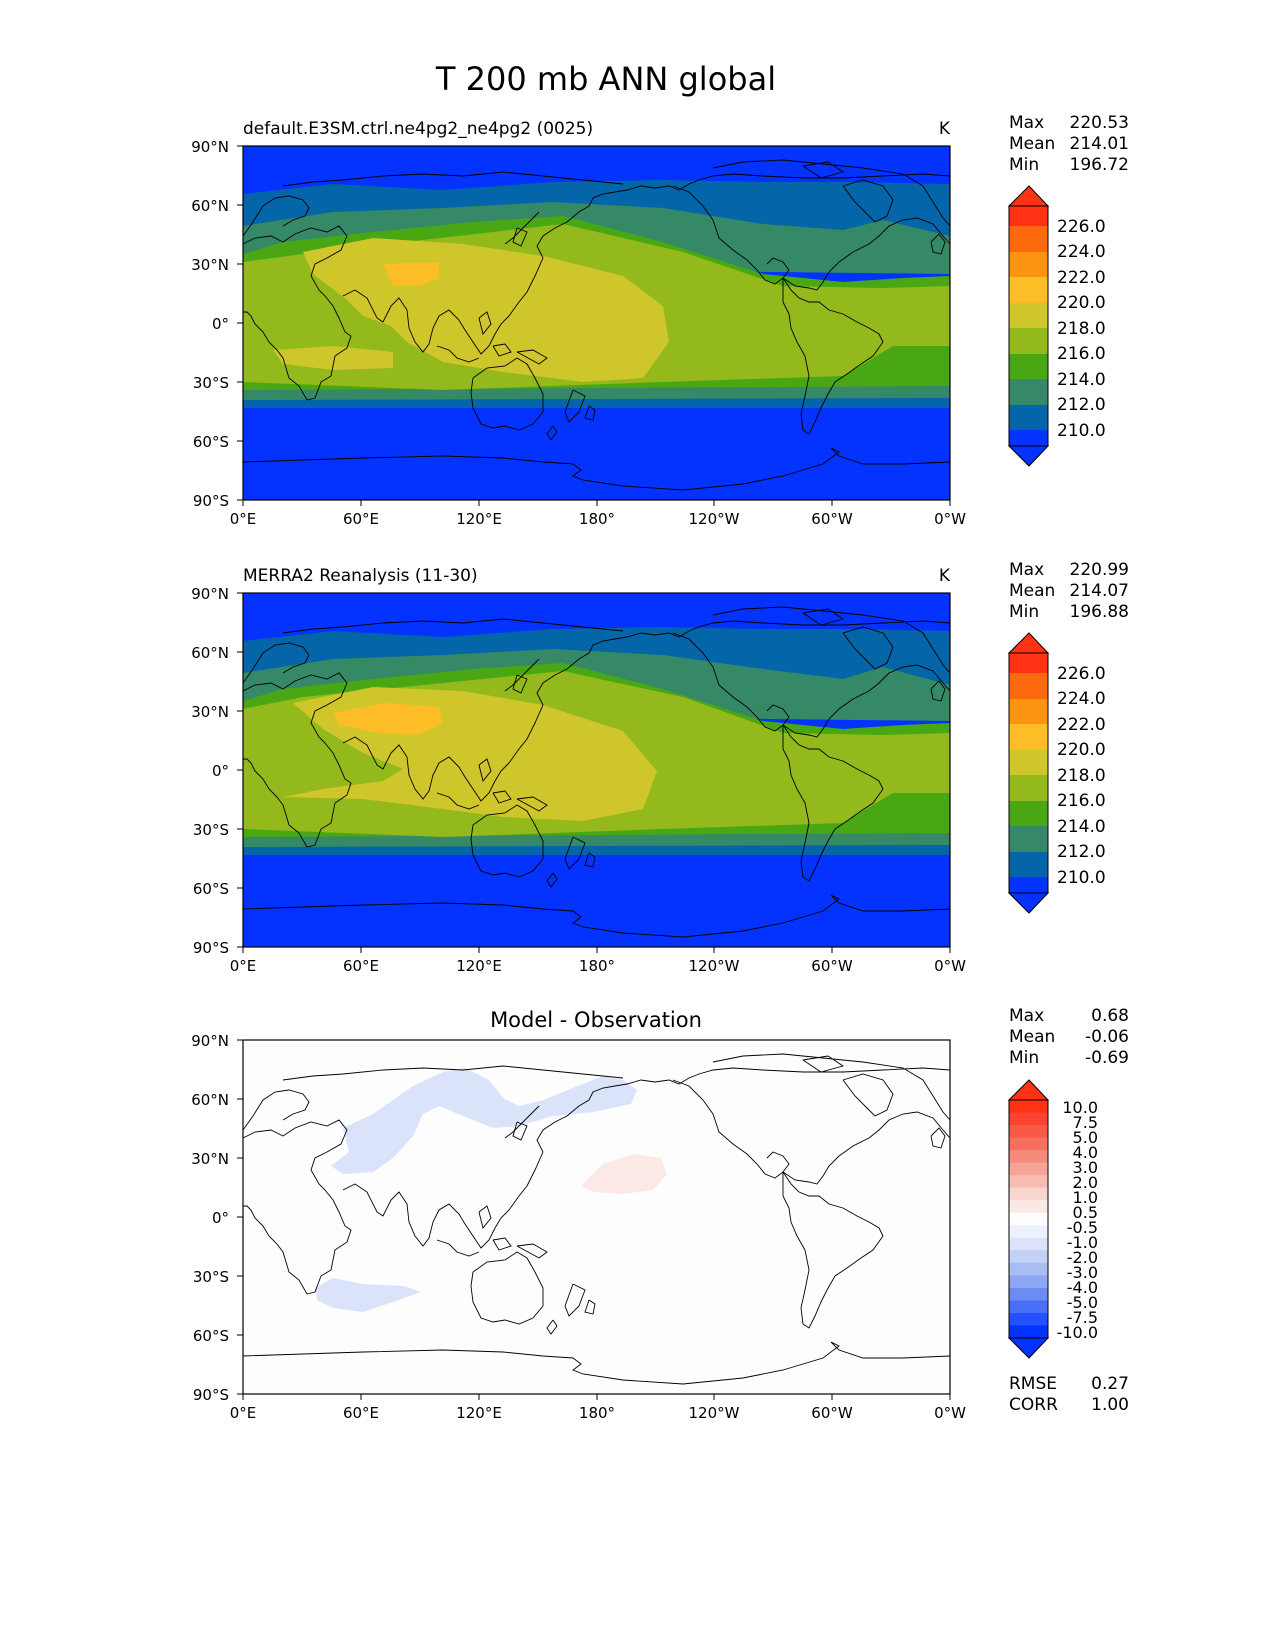 The image size is (1275, 1650). What do you see at coordinates (1026, 123) in the screenshot?
I see `stat-label-max: Max` at bounding box center [1026, 123].